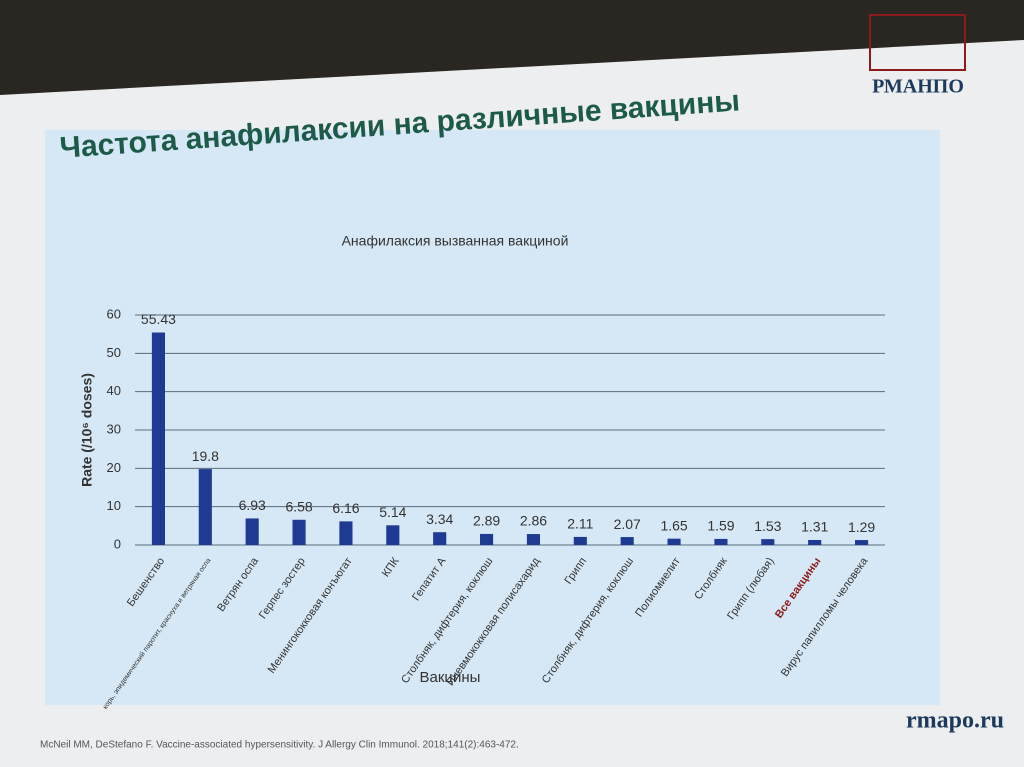 The width and height of the screenshot is (1024, 767). I want to click on value-label: 2.86, so click(533, 521).